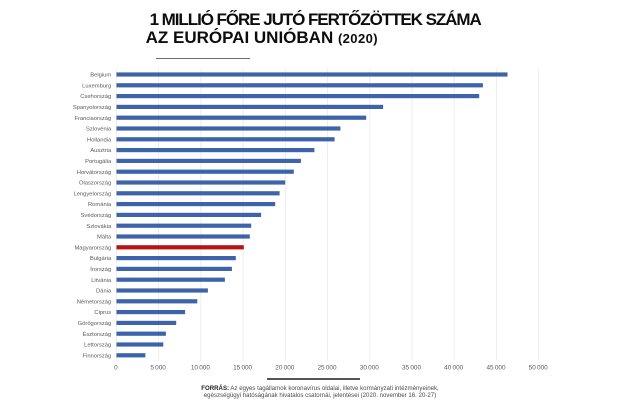 Image resolution: width=624 pixels, height=416 pixels. What do you see at coordinates (100, 76) in the screenshot?
I see `svg-text: Belgium` at bounding box center [100, 76].